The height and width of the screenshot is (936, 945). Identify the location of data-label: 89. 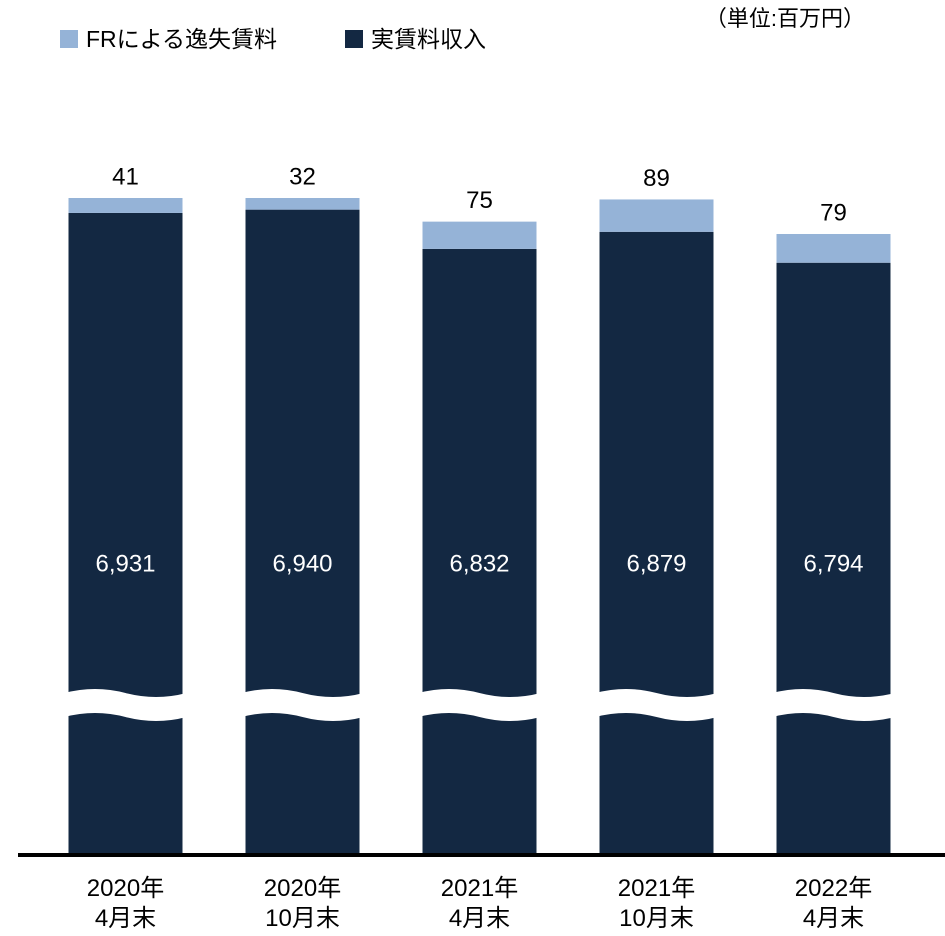
(656, 178).